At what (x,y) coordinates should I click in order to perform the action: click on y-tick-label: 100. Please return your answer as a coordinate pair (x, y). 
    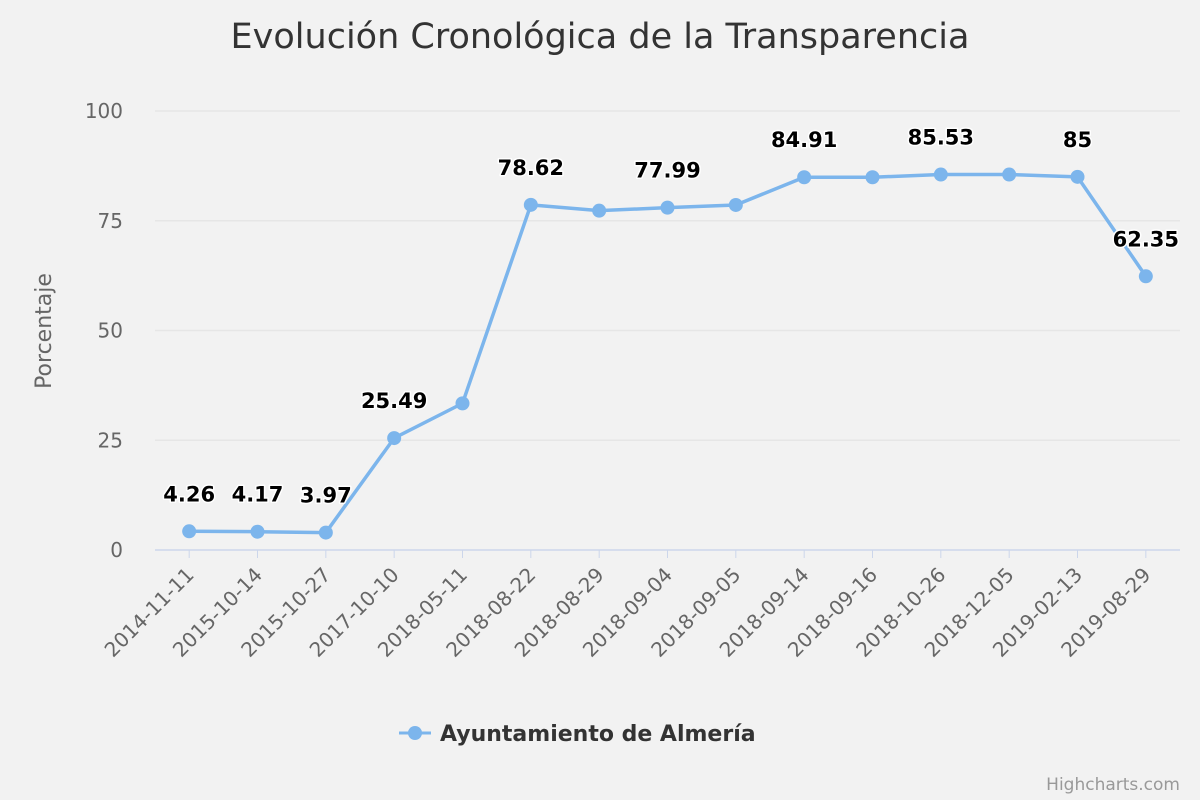
    Looking at the image, I should click on (104, 111).